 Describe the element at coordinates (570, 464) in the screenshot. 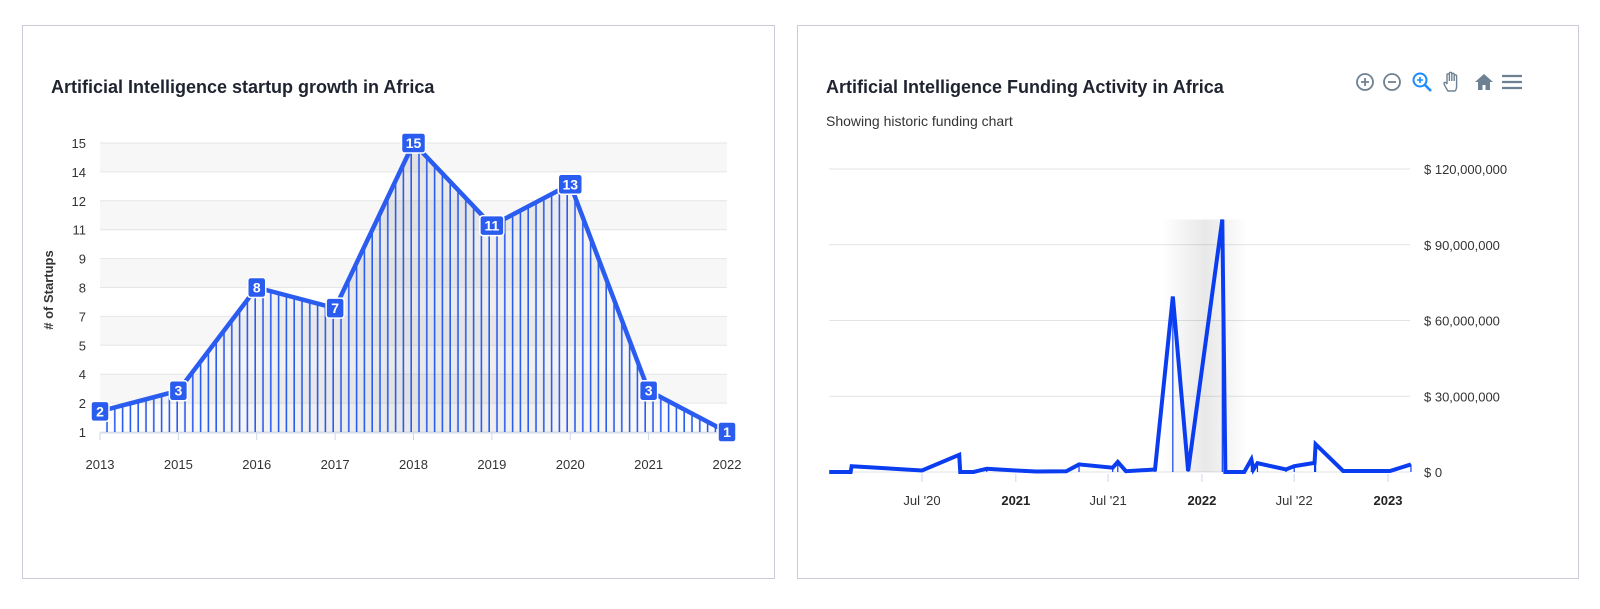

I see `x-tick-label: 2020` at that location.